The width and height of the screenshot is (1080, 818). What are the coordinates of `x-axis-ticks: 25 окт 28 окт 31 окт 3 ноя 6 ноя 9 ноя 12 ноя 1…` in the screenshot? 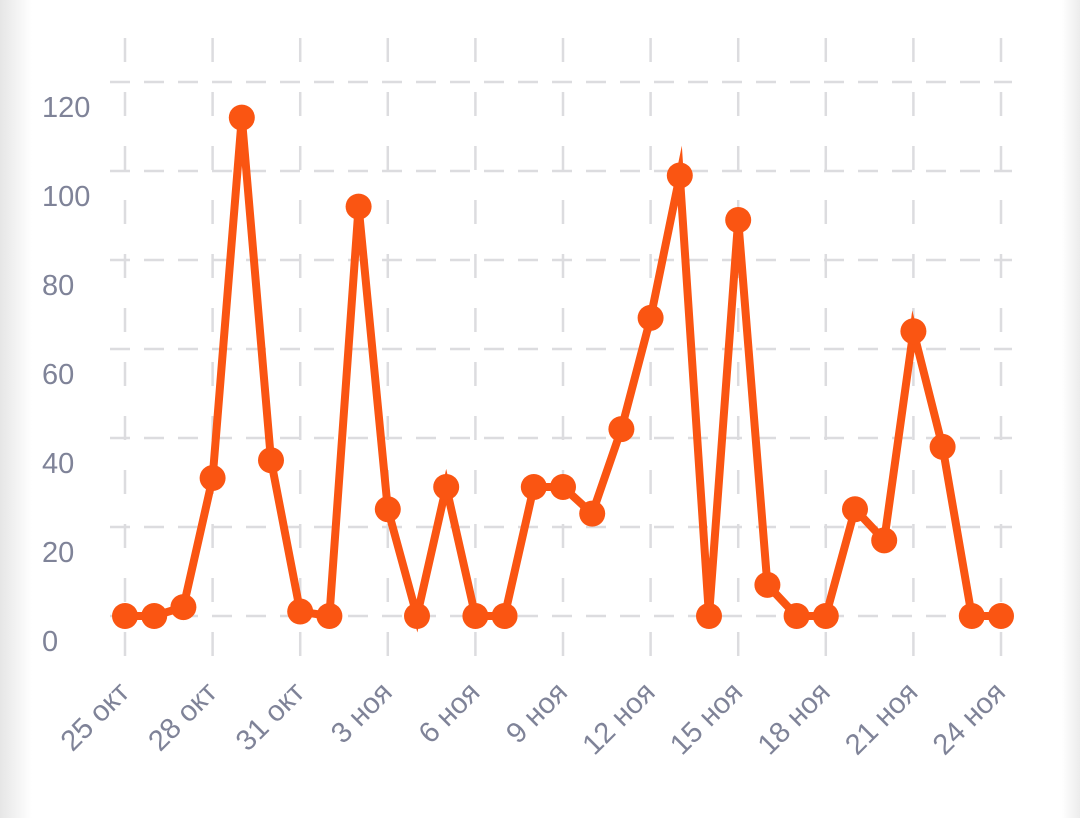 It's located at (533, 718).